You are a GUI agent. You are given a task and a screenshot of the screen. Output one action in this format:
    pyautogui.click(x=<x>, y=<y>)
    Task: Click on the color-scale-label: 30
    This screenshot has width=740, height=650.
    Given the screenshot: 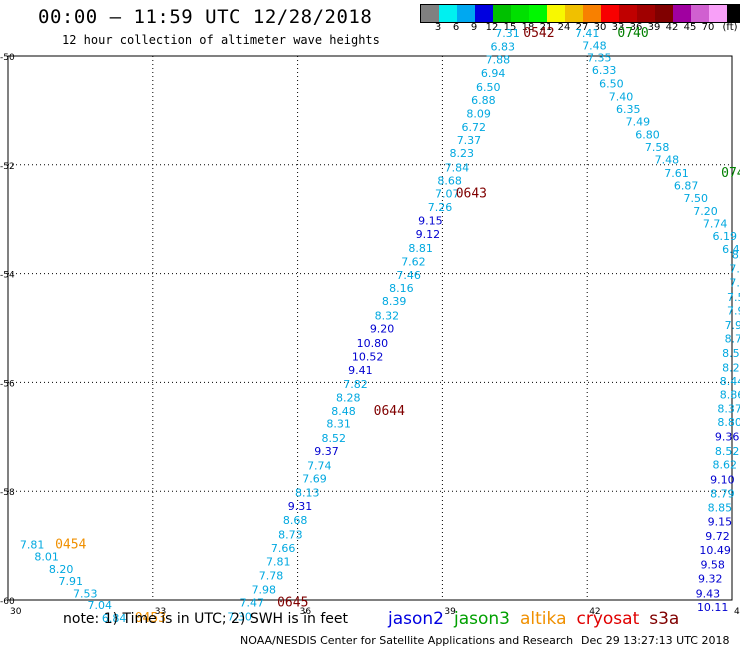 What is the action you would take?
    pyautogui.click(x=600, y=27)
    